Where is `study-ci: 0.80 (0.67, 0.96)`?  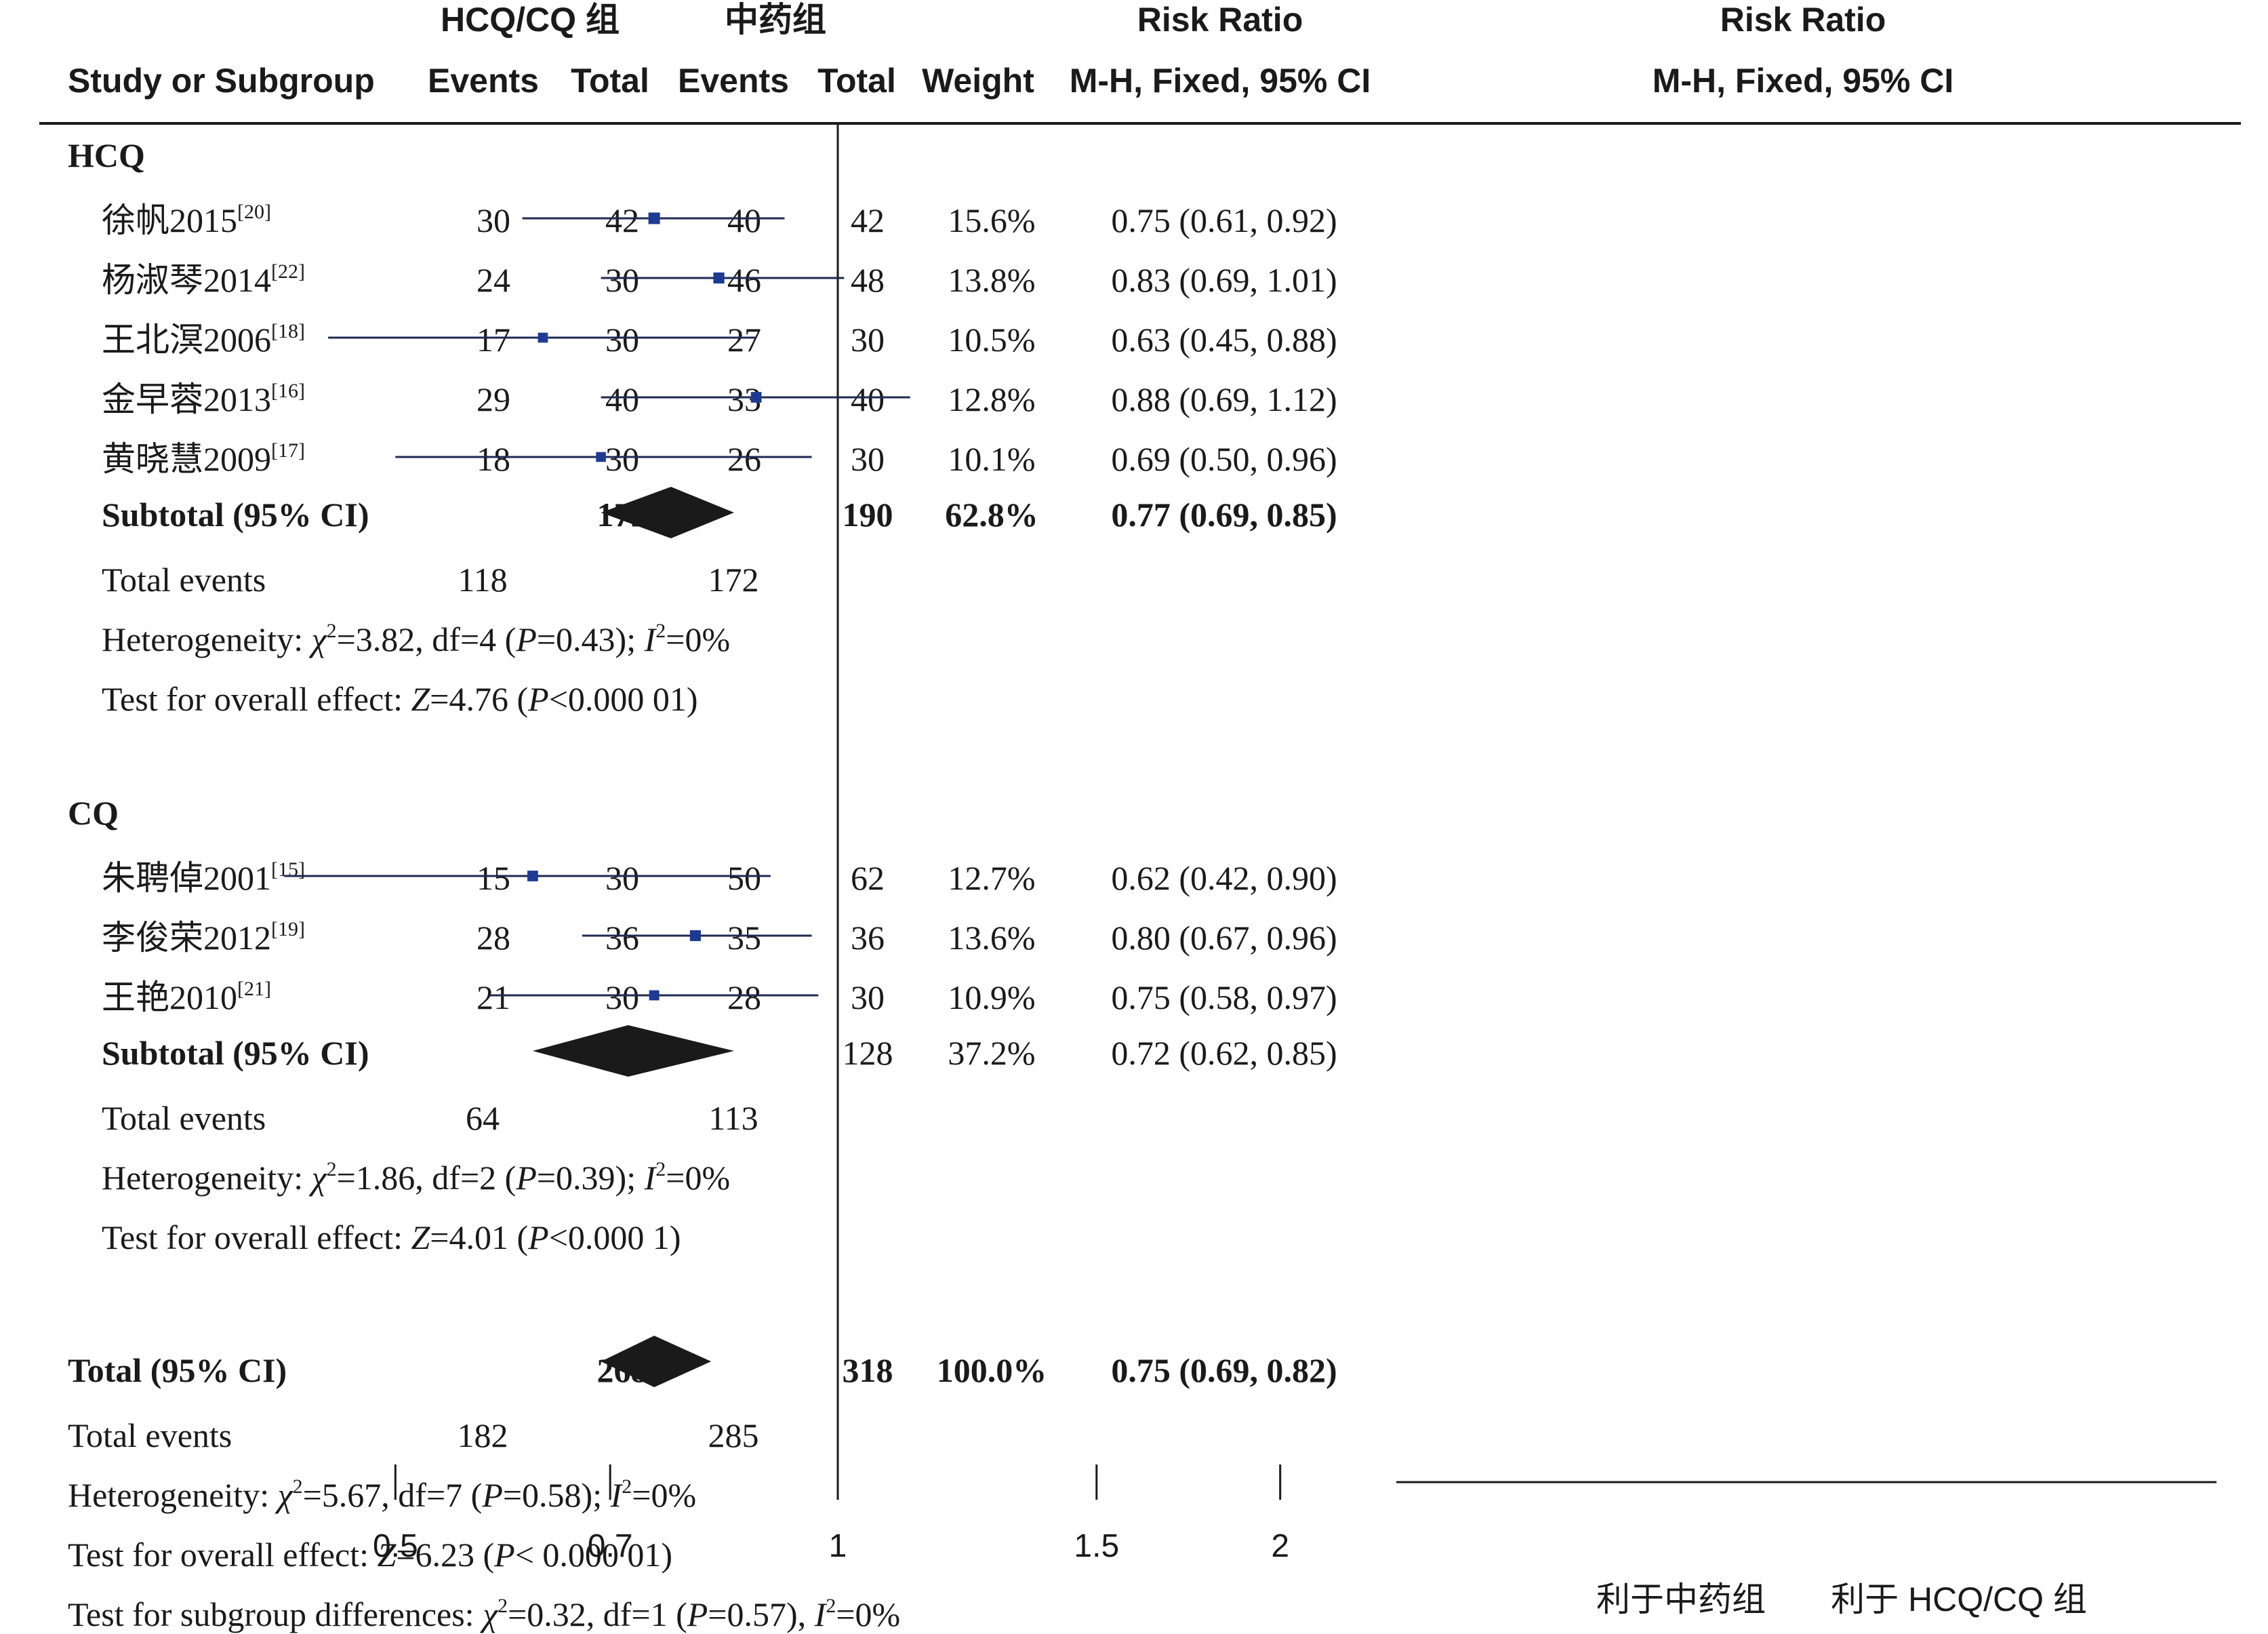 study-ci: 0.80 (0.67, 0.96) is located at coordinates (1224, 938).